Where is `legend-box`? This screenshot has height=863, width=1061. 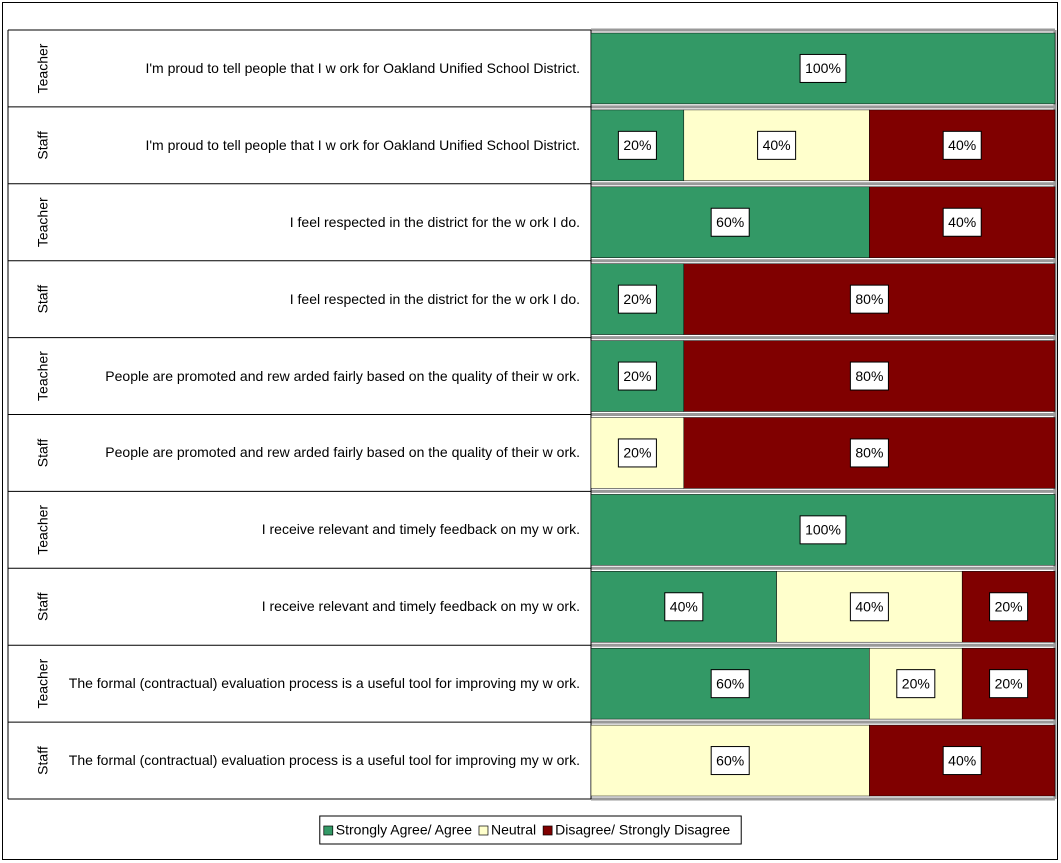 legend-box is located at coordinates (530, 830).